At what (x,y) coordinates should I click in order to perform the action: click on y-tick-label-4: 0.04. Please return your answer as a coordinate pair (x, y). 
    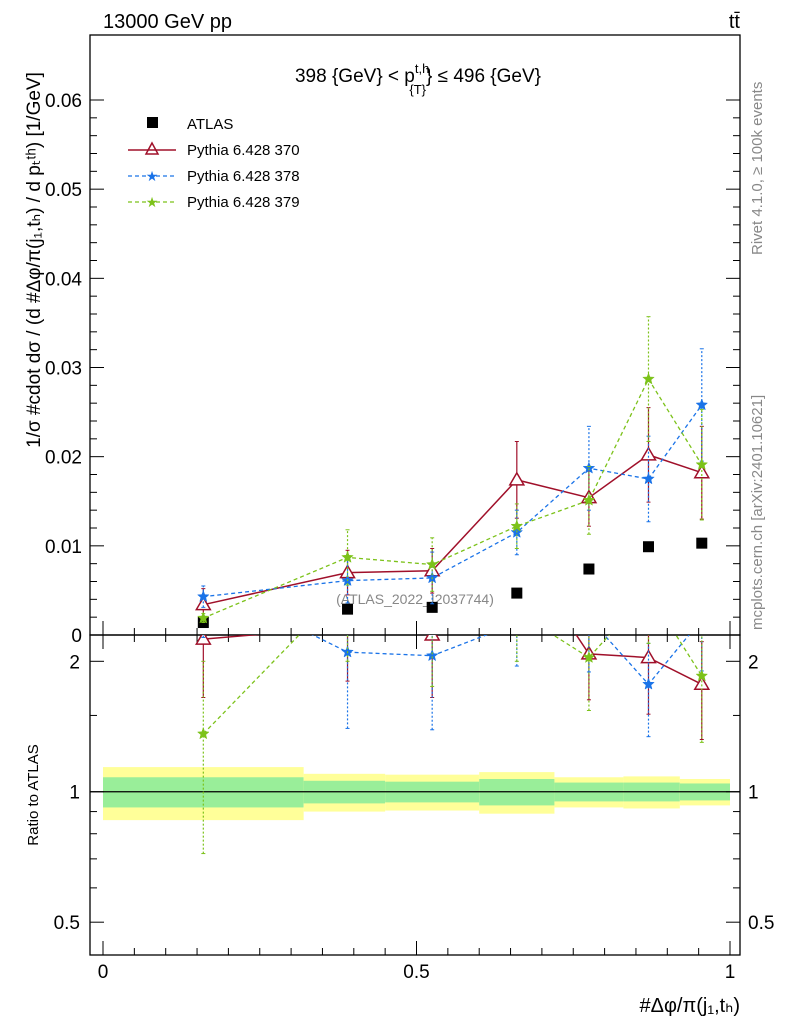
    Looking at the image, I should click on (63, 279).